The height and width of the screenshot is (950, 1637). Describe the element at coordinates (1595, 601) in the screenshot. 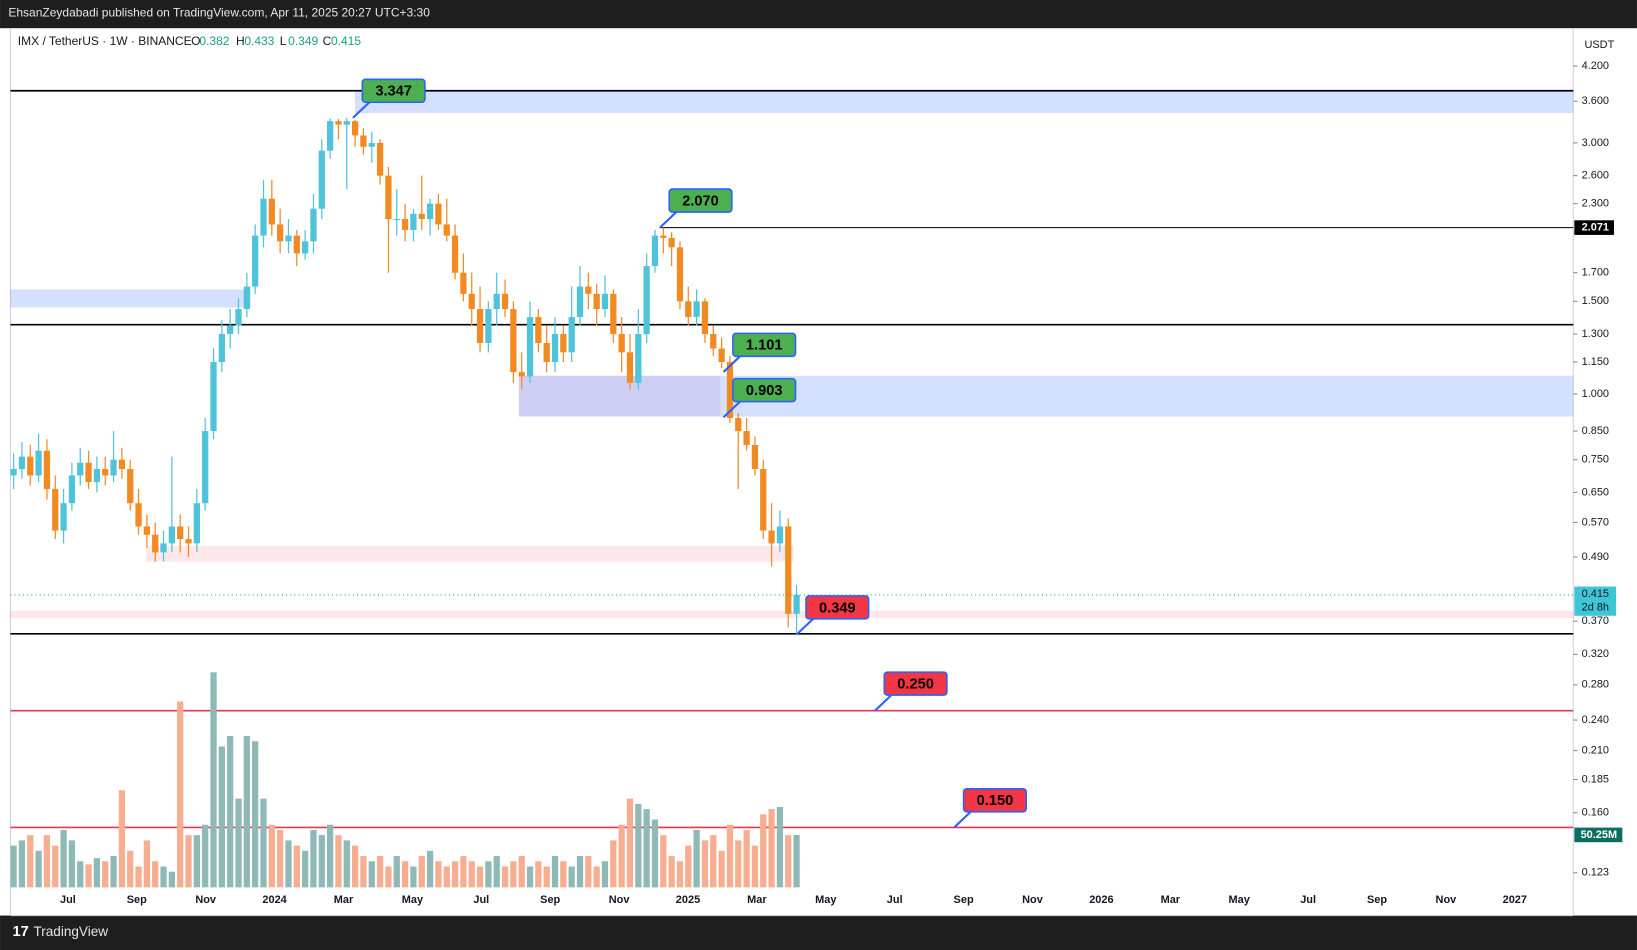

I see `price-badge` at that location.